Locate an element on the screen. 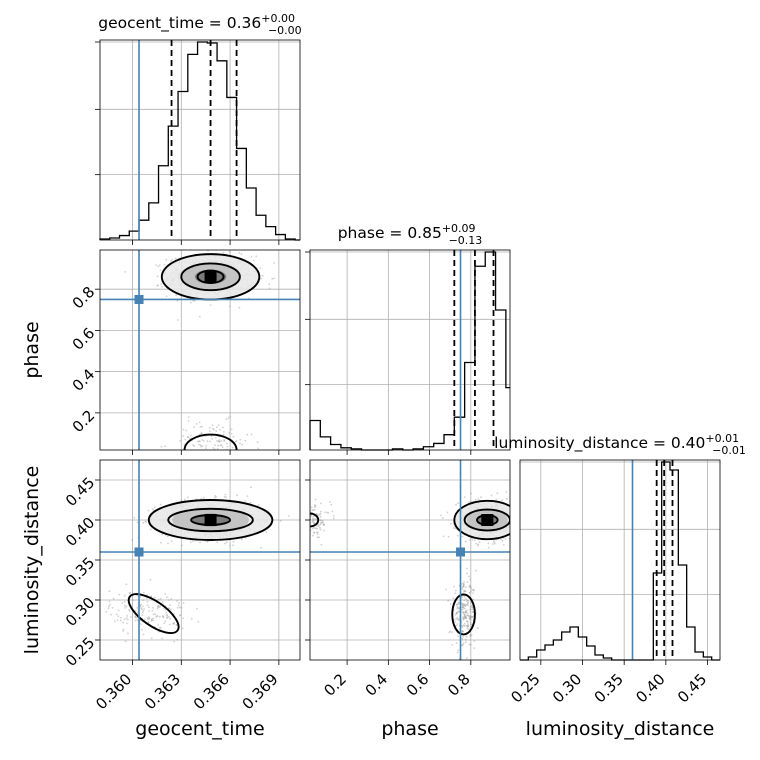 The image size is (760, 760). grid is located at coordinates (620, 560).